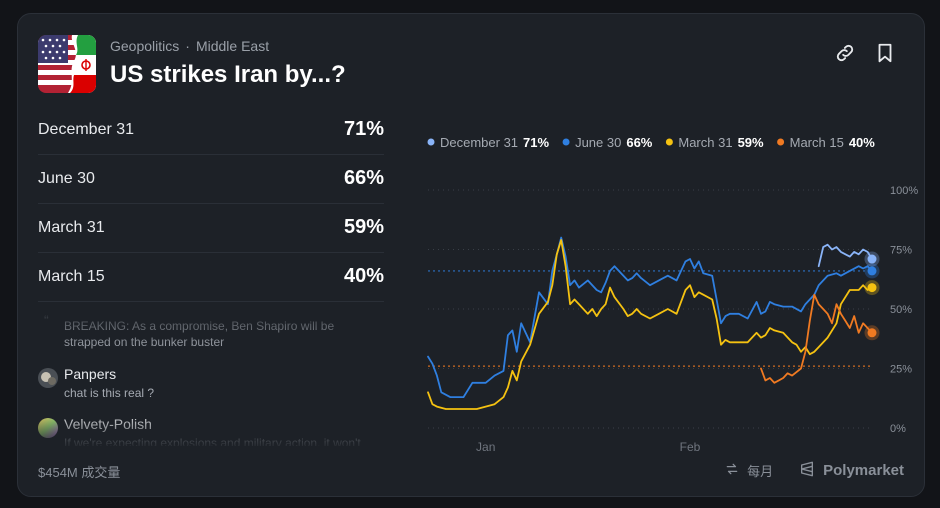 The height and width of the screenshot is (508, 940). What do you see at coordinates (901, 251) in the screenshot?
I see `y-tick-label: 75%` at bounding box center [901, 251].